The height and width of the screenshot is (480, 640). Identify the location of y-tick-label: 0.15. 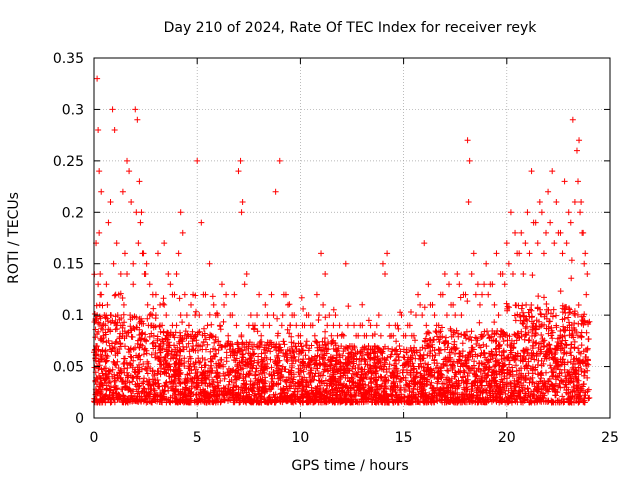
(68, 265).